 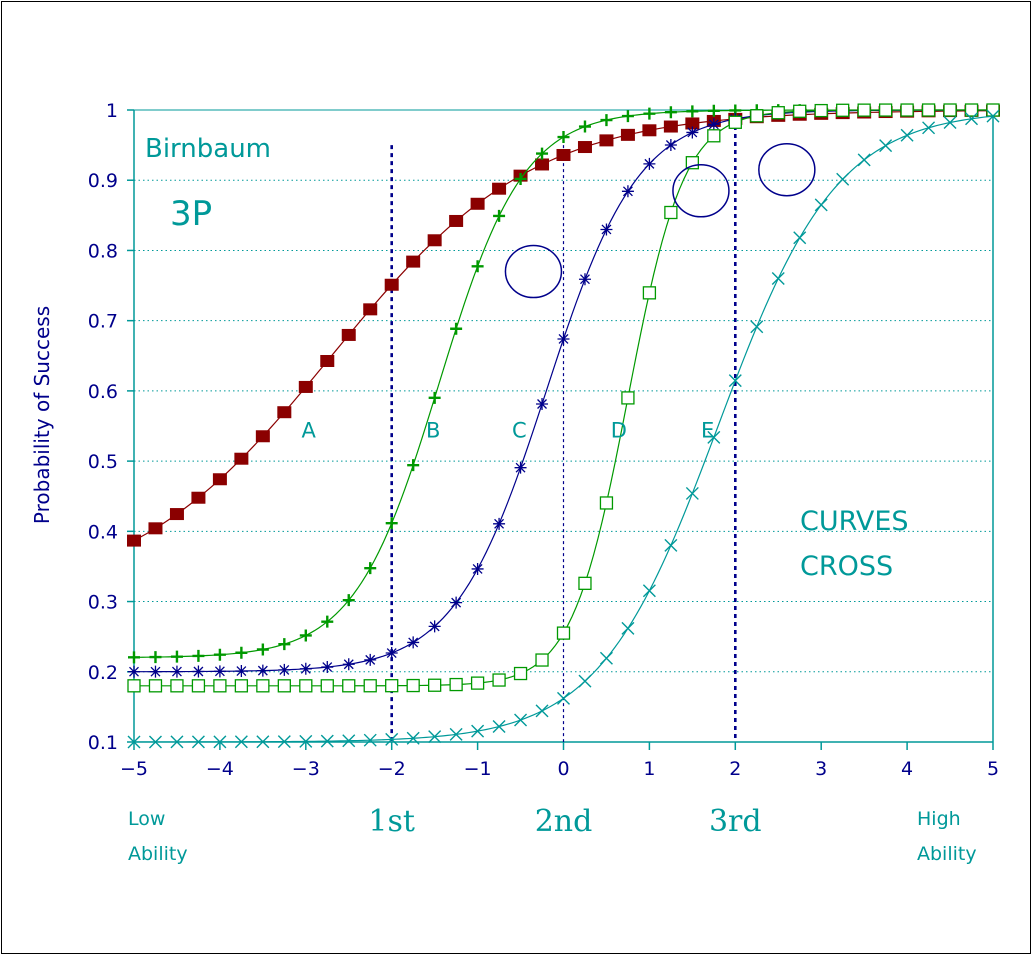 I want to click on y-tick-label: 0.4, so click(x=103, y=532).